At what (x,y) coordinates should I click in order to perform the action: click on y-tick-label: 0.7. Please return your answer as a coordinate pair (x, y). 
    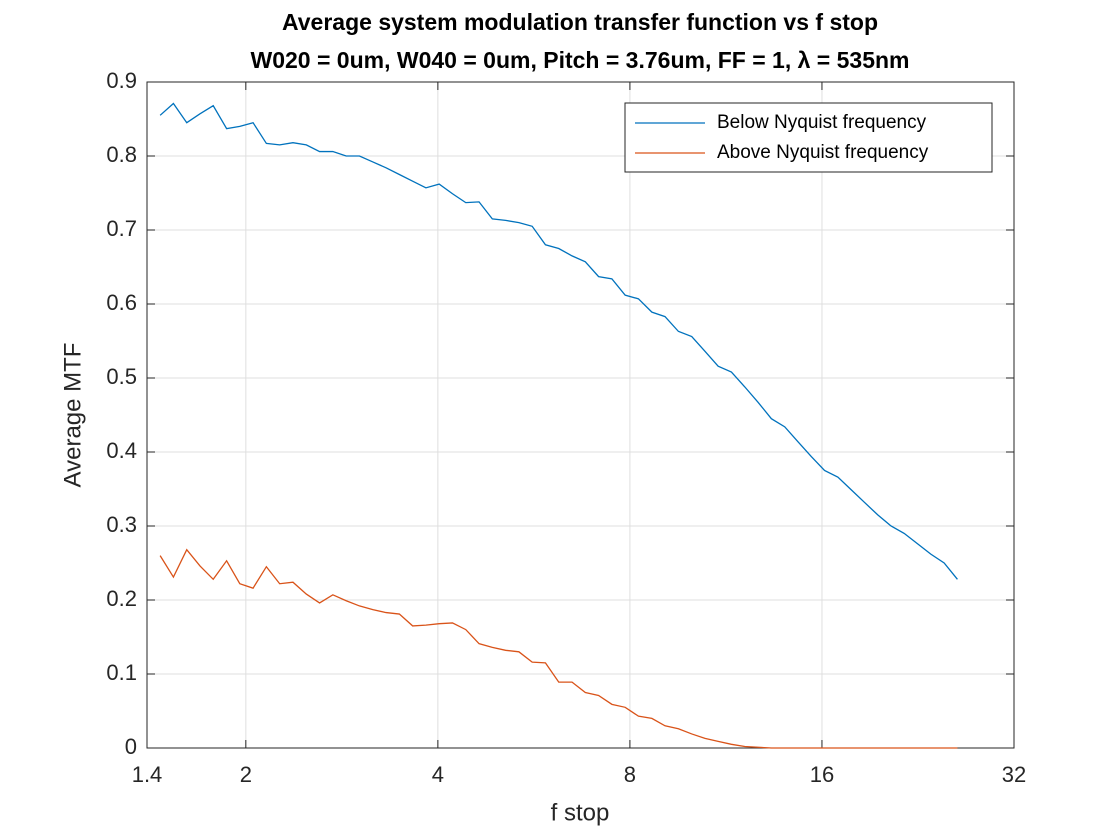
    Looking at the image, I should click on (121, 228).